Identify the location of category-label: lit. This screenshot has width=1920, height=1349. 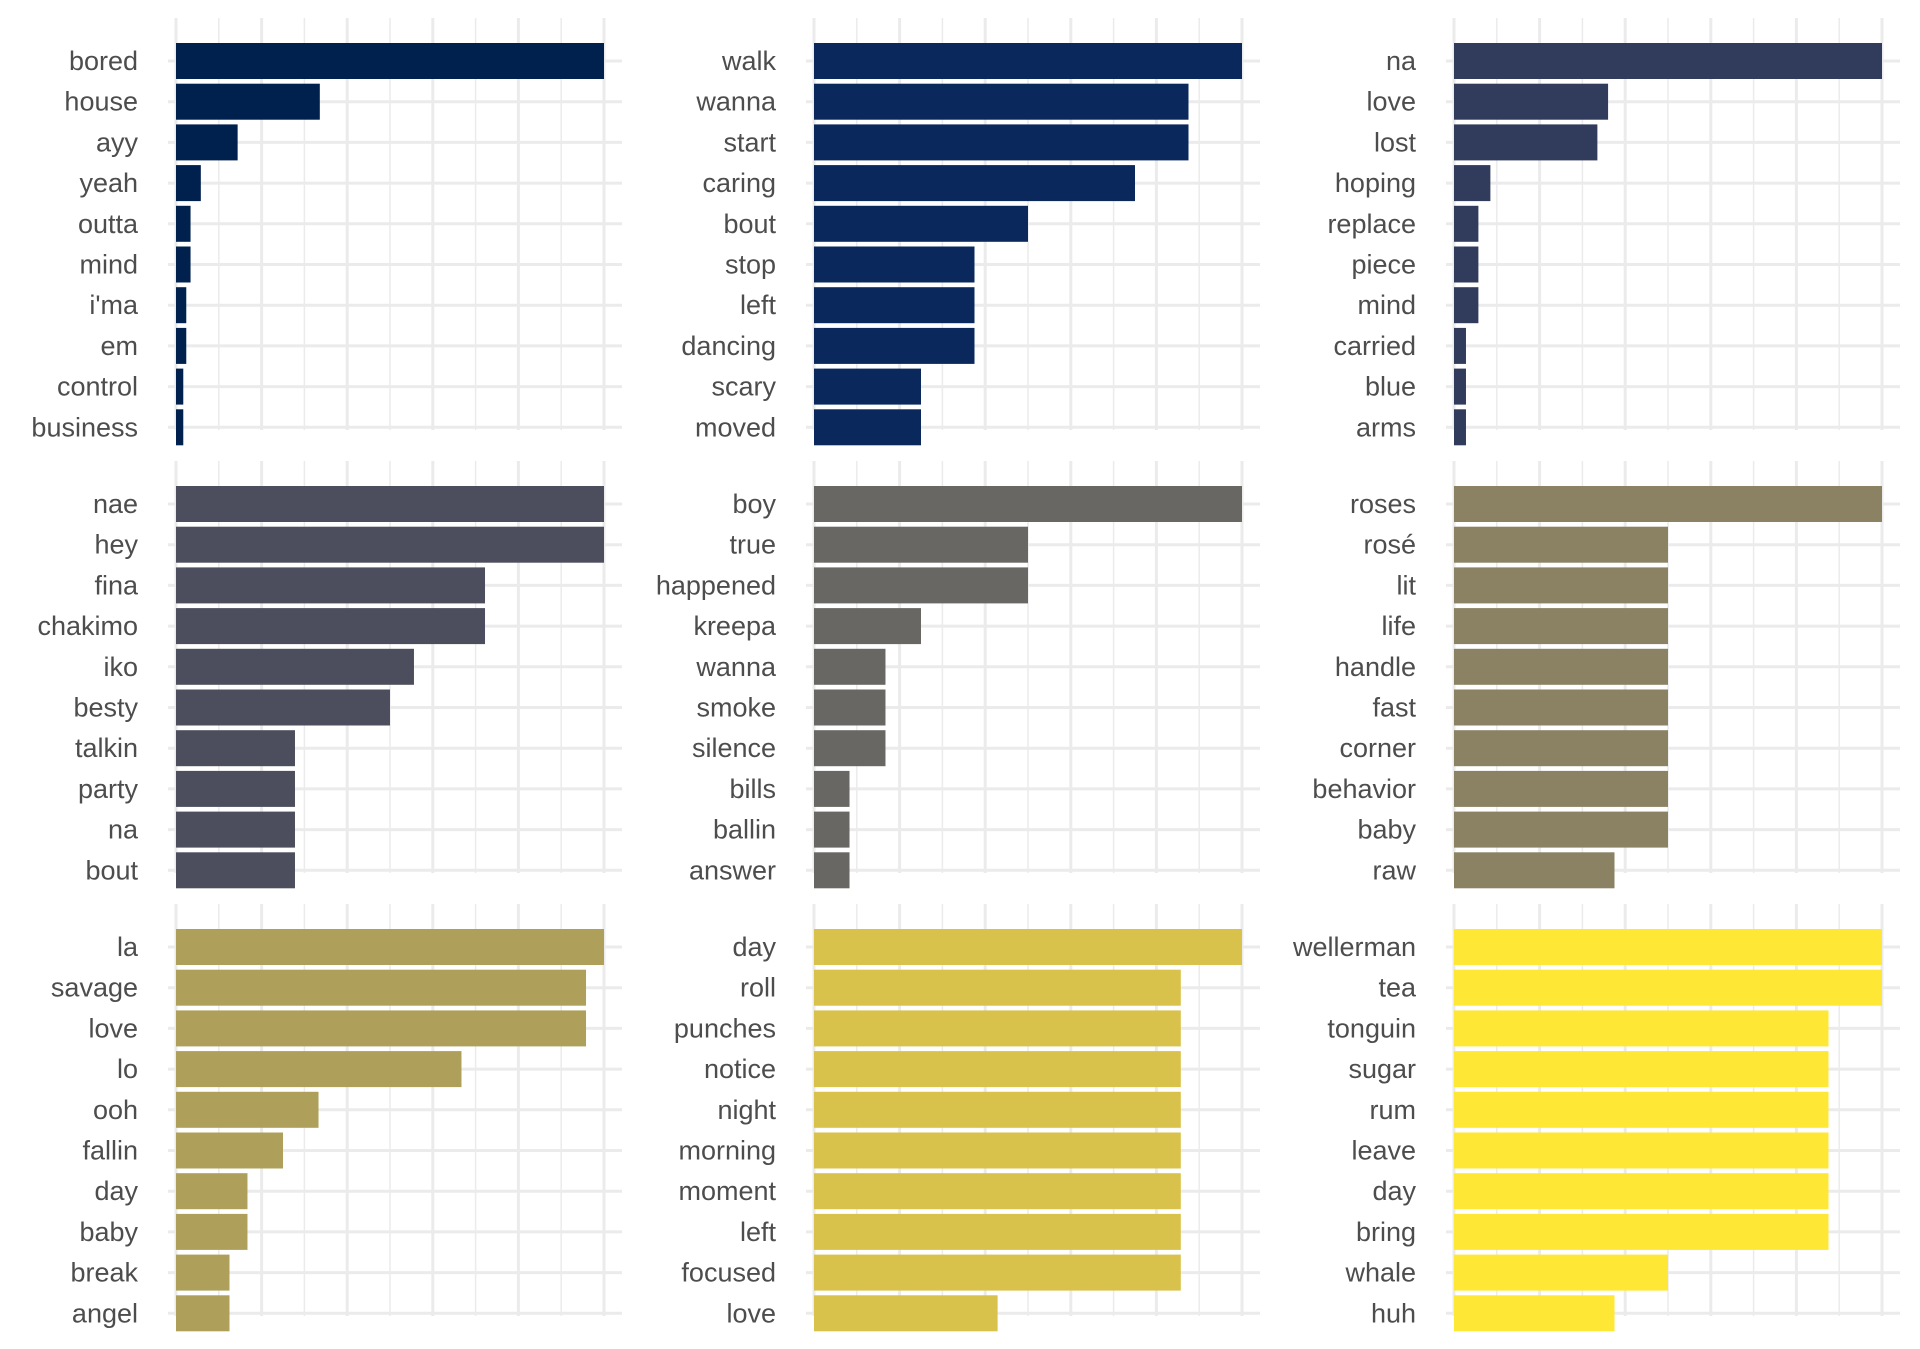
(1407, 585).